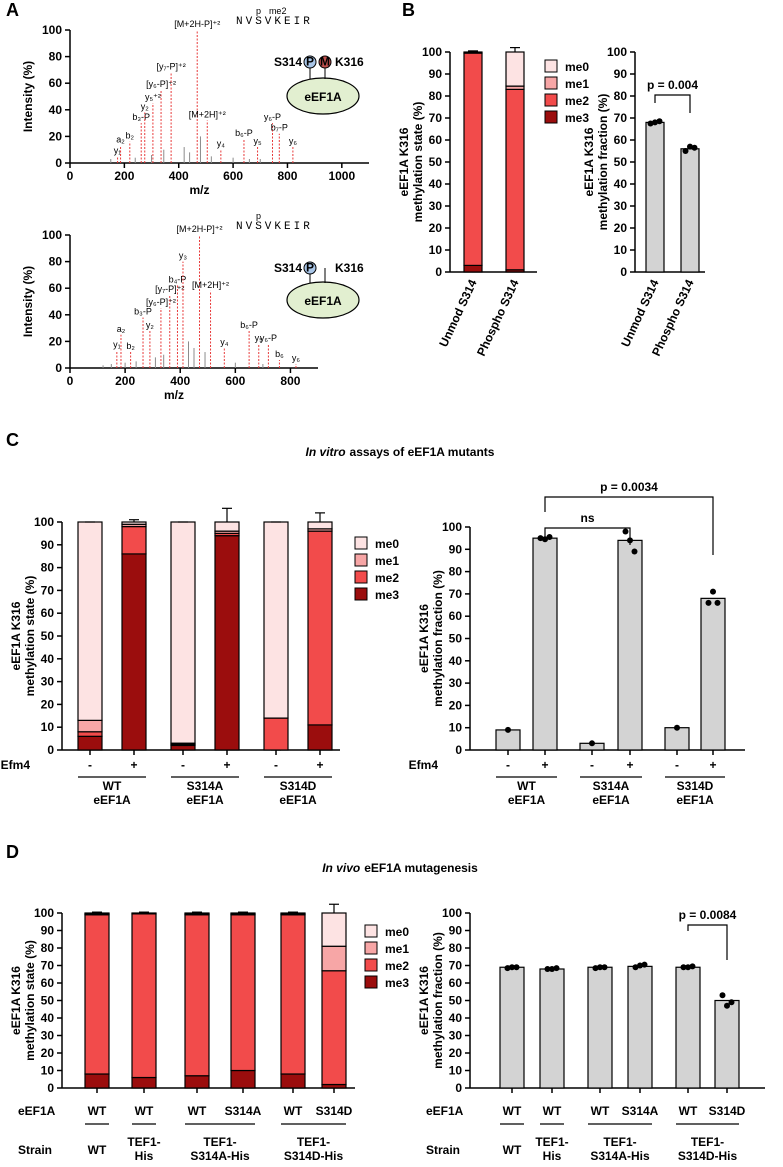  I want to click on legend-label: me2, so click(577, 101).